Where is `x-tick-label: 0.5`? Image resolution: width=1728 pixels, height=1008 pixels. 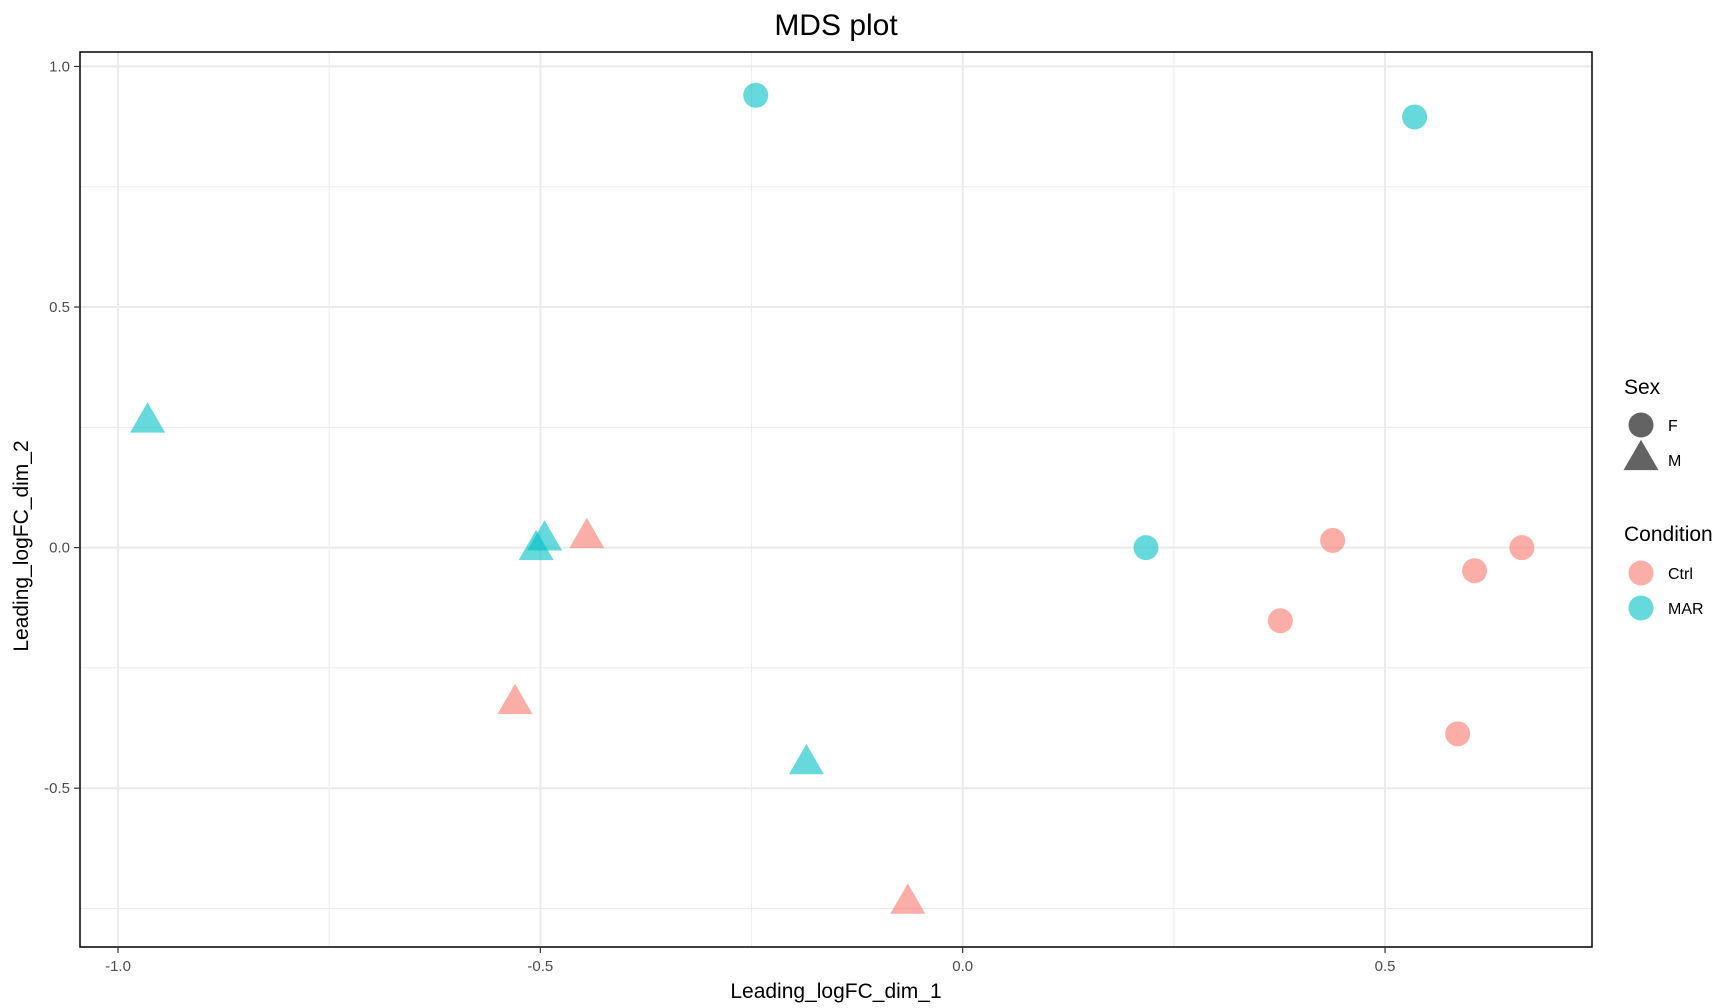
x-tick-label: 0.5 is located at coordinates (1385, 966).